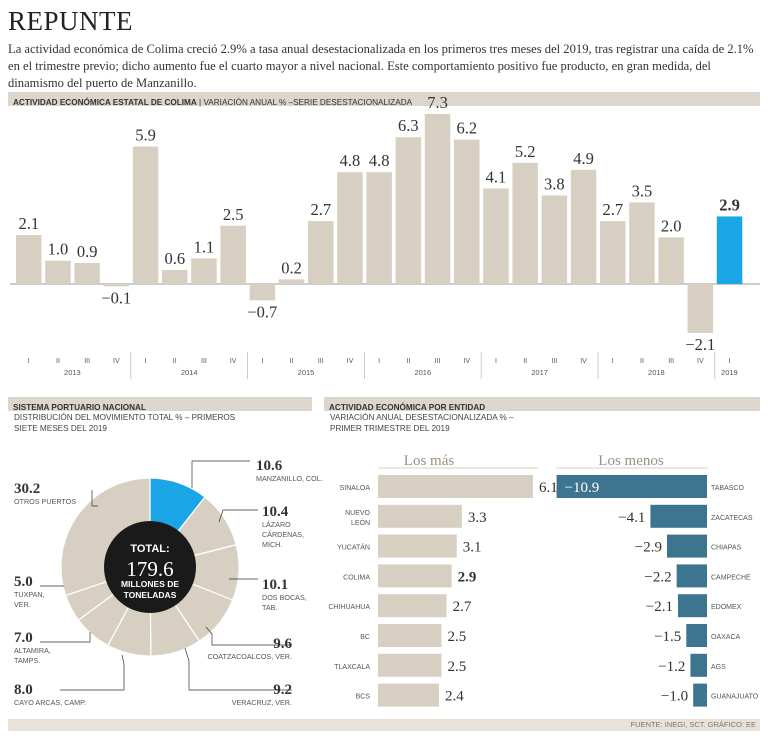 The image size is (768, 744). I want to click on state-top-value: 2.5, so click(457, 637).